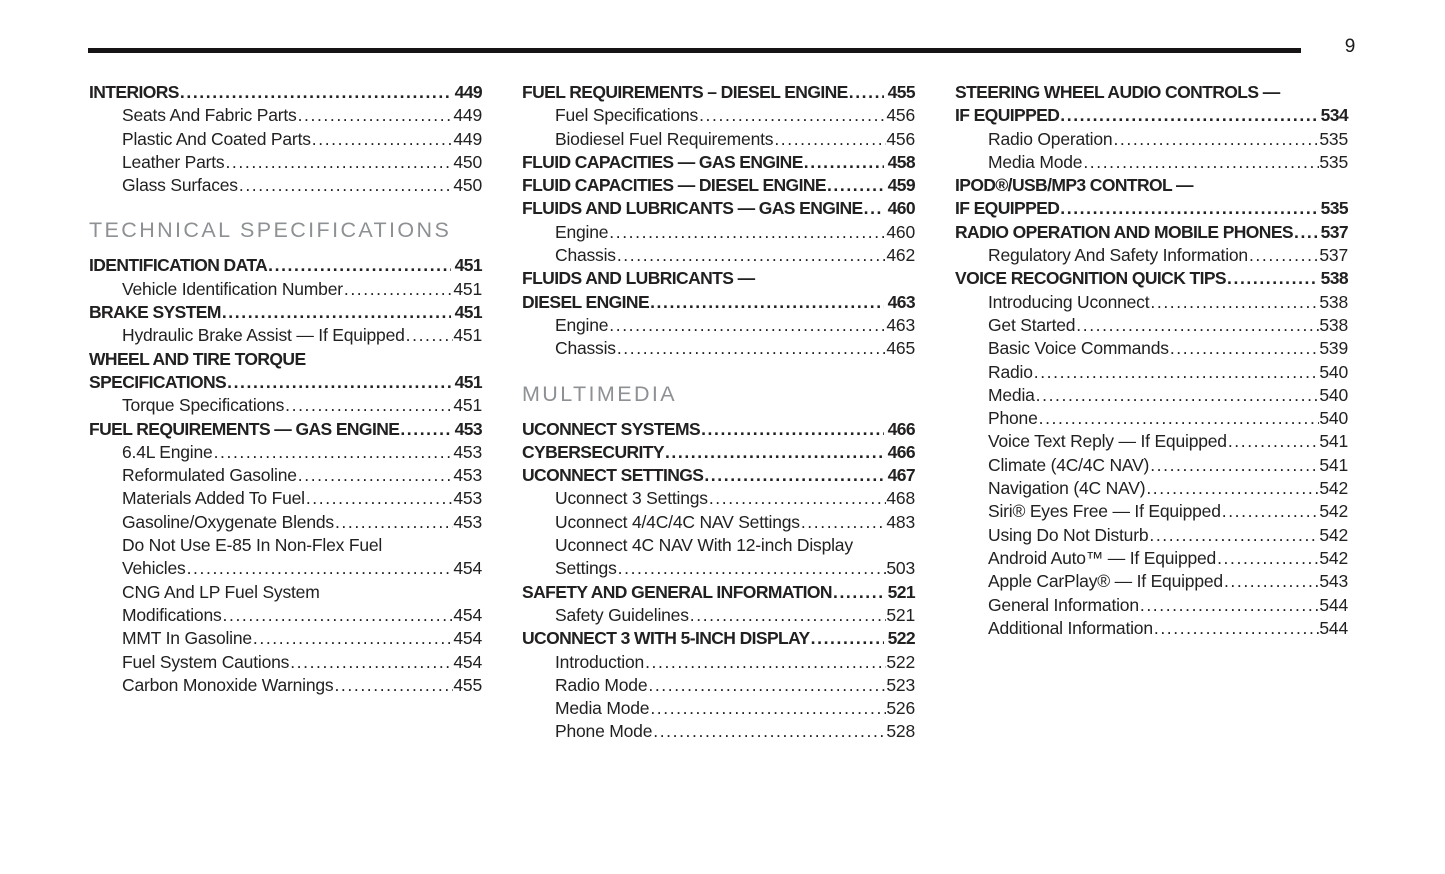  I want to click on toc-entry-title: Carbon Monoxide Warnings, so click(228, 684).